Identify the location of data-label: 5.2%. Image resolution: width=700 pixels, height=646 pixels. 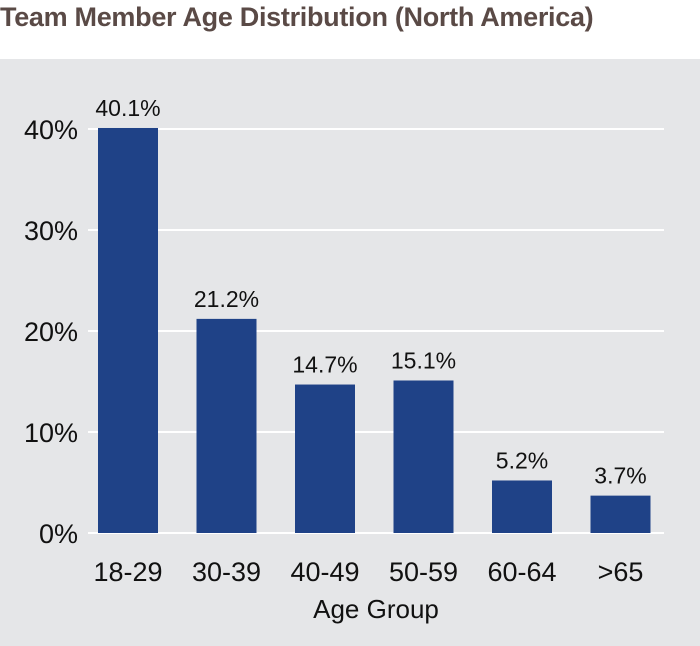
(522, 460).